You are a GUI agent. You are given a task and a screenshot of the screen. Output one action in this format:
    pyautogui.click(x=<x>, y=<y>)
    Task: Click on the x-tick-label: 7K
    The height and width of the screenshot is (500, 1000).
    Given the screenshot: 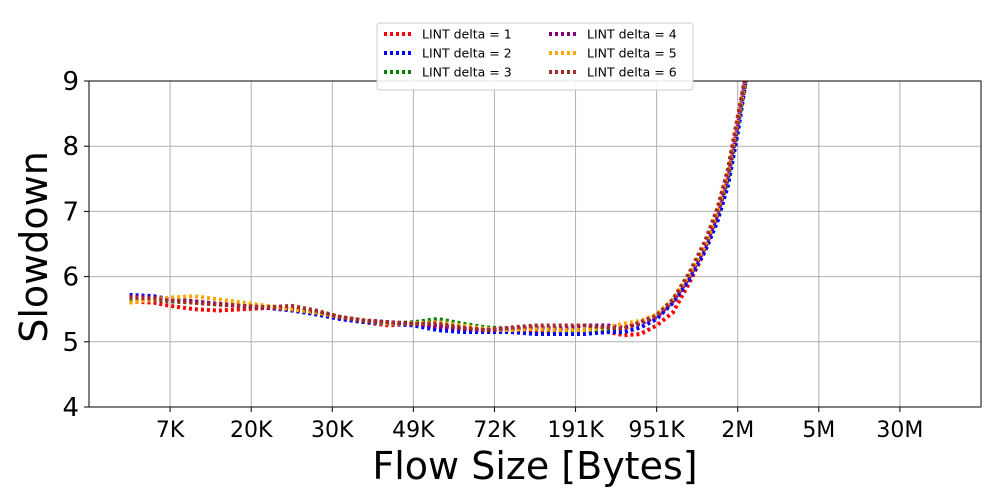 What is the action you would take?
    pyautogui.click(x=170, y=430)
    